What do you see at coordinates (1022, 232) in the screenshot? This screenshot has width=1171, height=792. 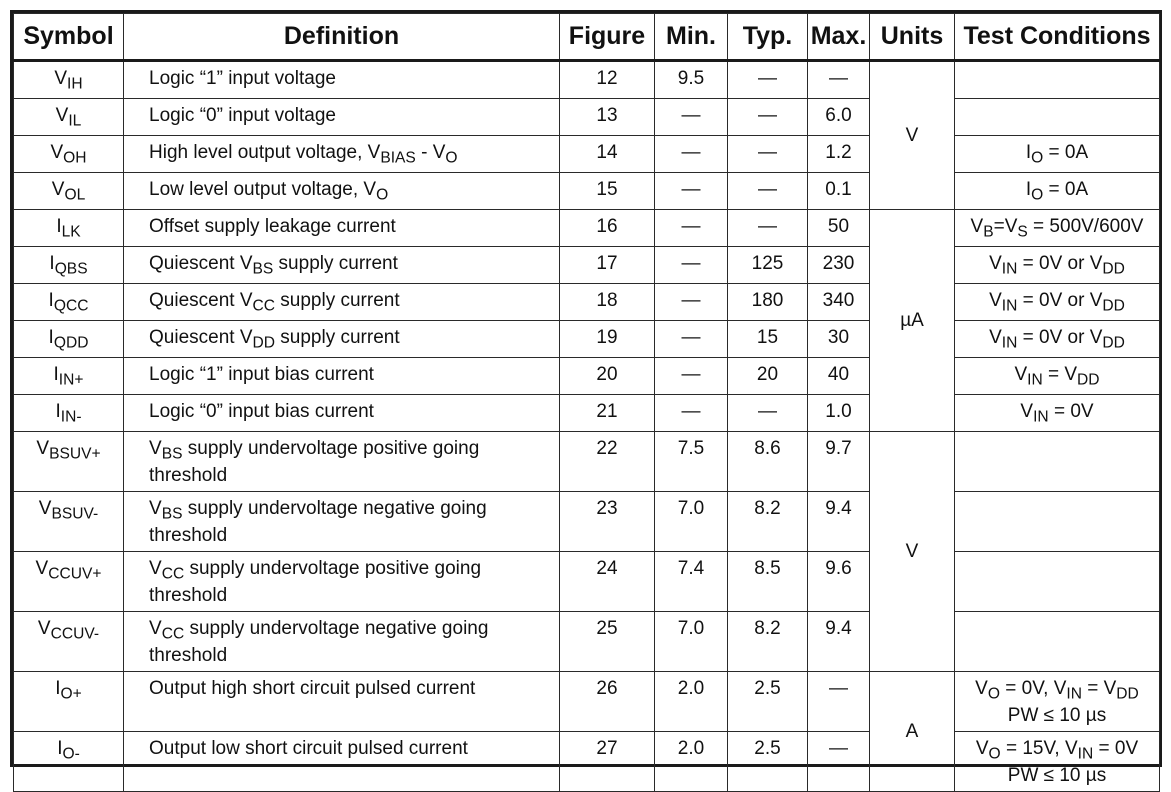 I see `subscript: S` at bounding box center [1022, 232].